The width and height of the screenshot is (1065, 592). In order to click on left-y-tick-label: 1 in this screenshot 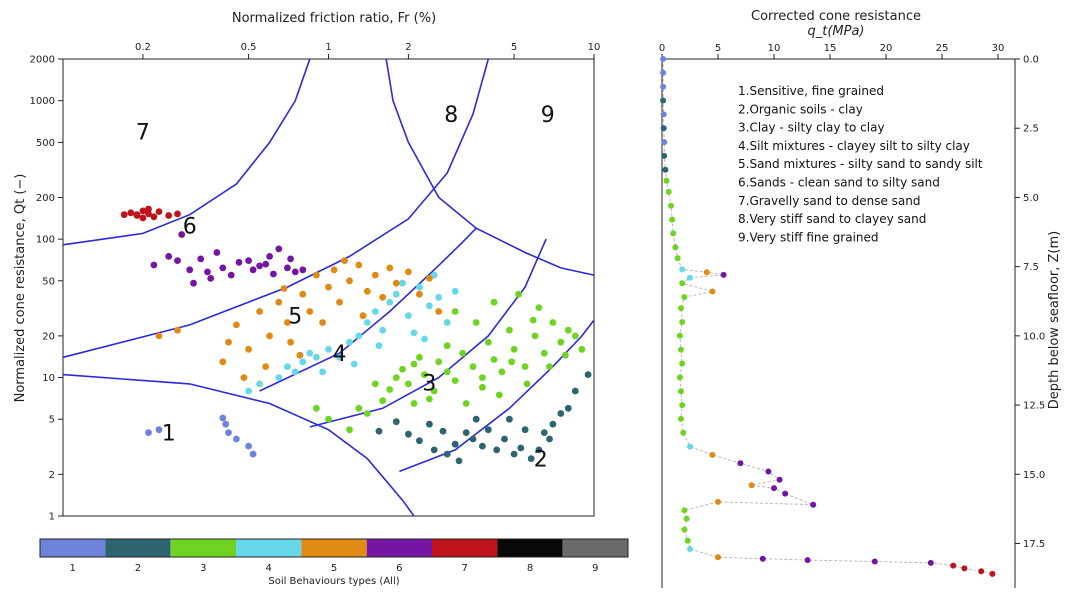, I will do `click(52, 517)`.